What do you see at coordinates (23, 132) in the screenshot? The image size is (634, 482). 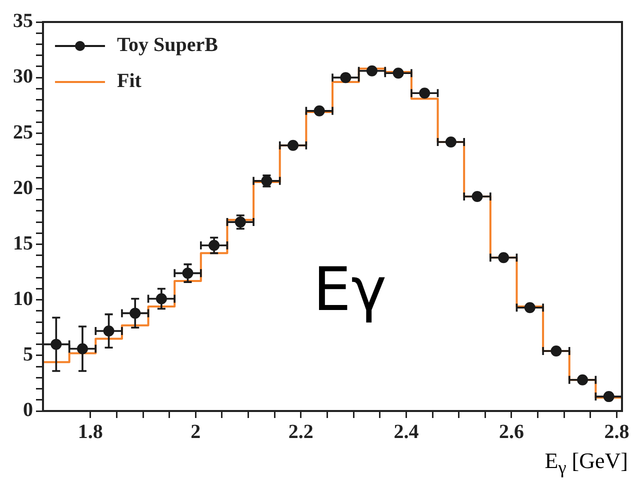 I see `y-tick-label: 25` at bounding box center [23, 132].